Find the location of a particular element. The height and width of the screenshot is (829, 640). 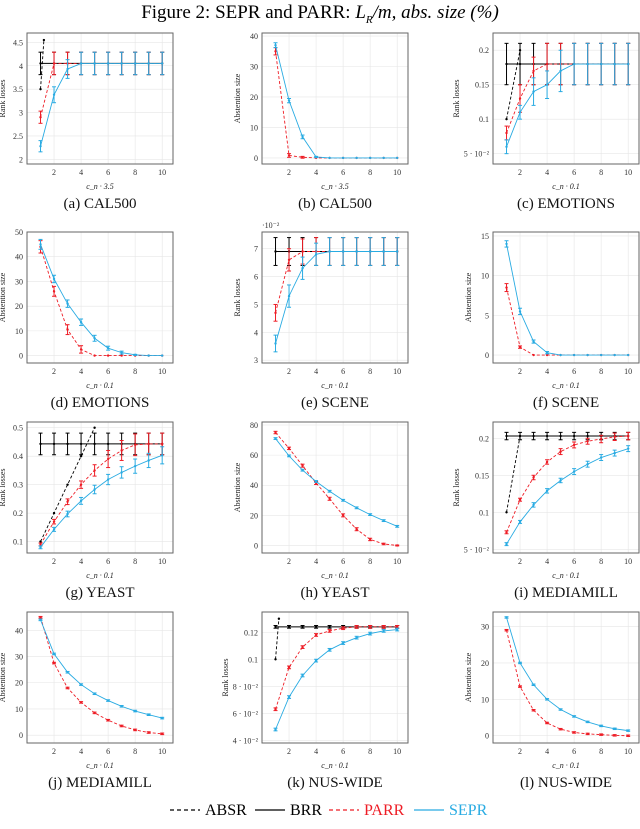

y-tick-label: 5 · 10⁻² is located at coordinates (477, 549).